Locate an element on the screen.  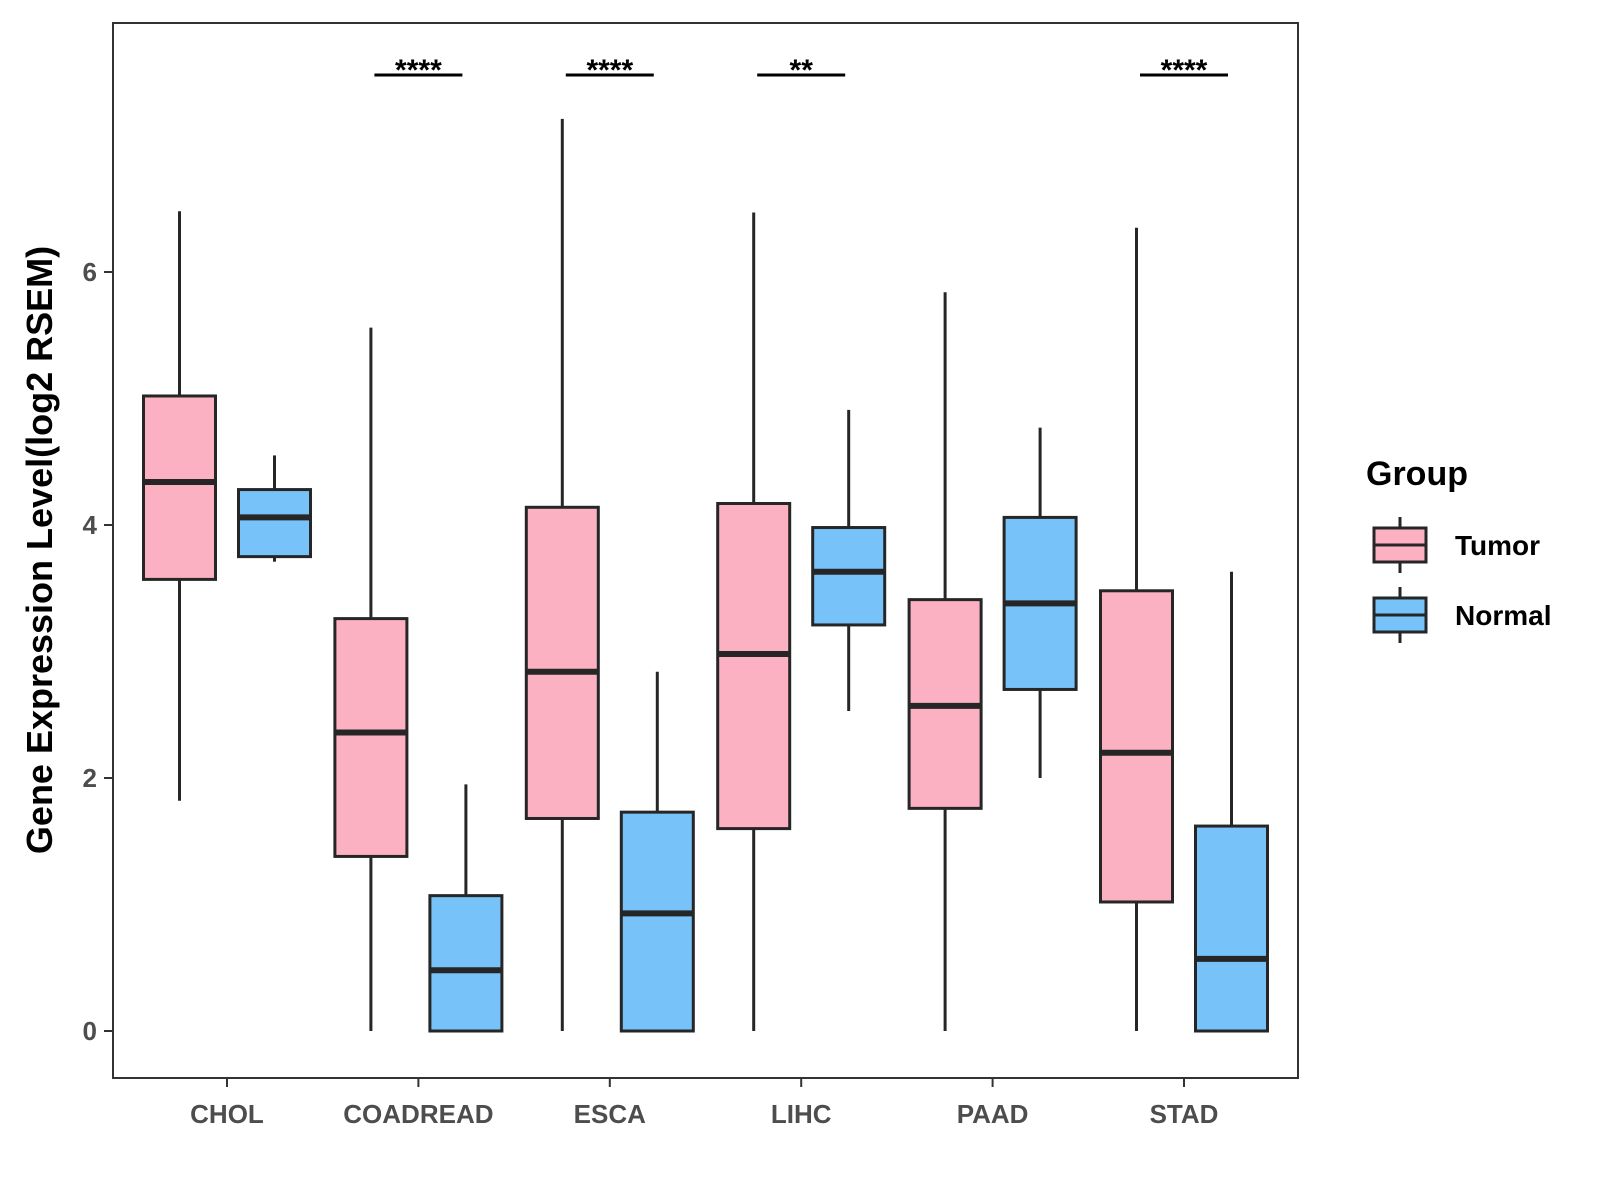
box-normal-coadread is located at coordinates (466, 908).